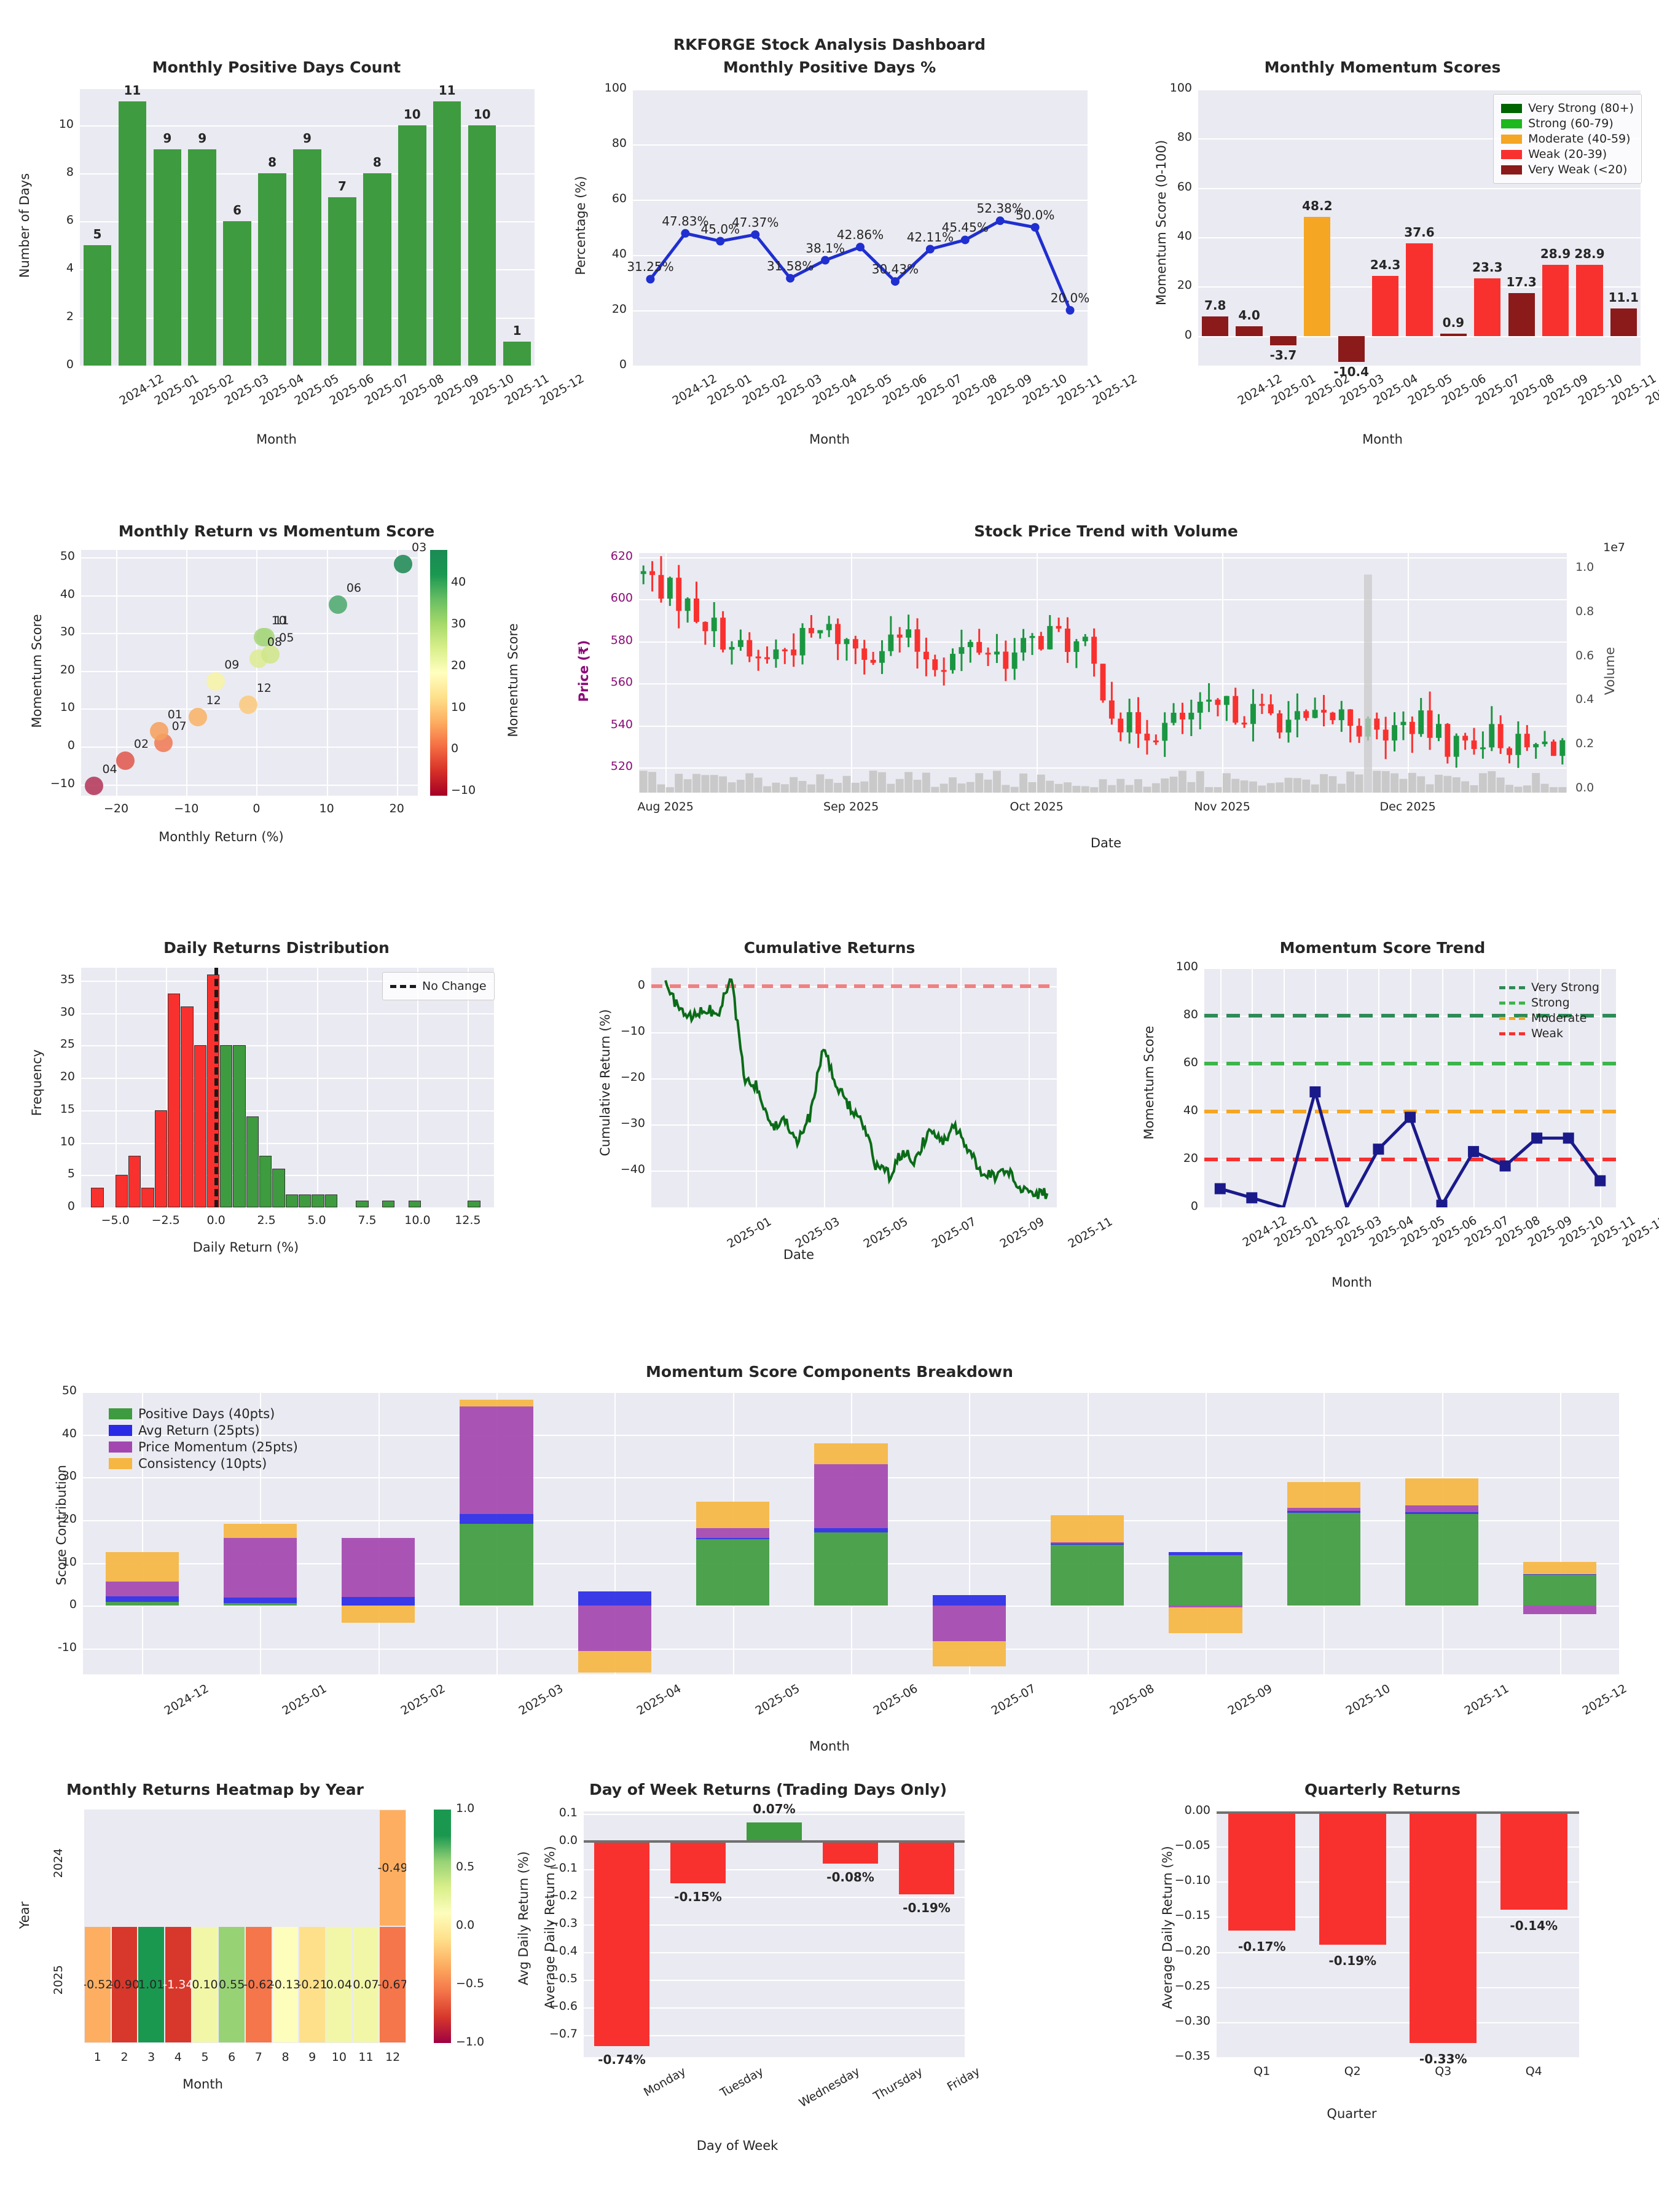 The image size is (1659, 2212). Describe the element at coordinates (1317, 206) in the screenshot. I see `bar-value-label: 48.2` at that location.